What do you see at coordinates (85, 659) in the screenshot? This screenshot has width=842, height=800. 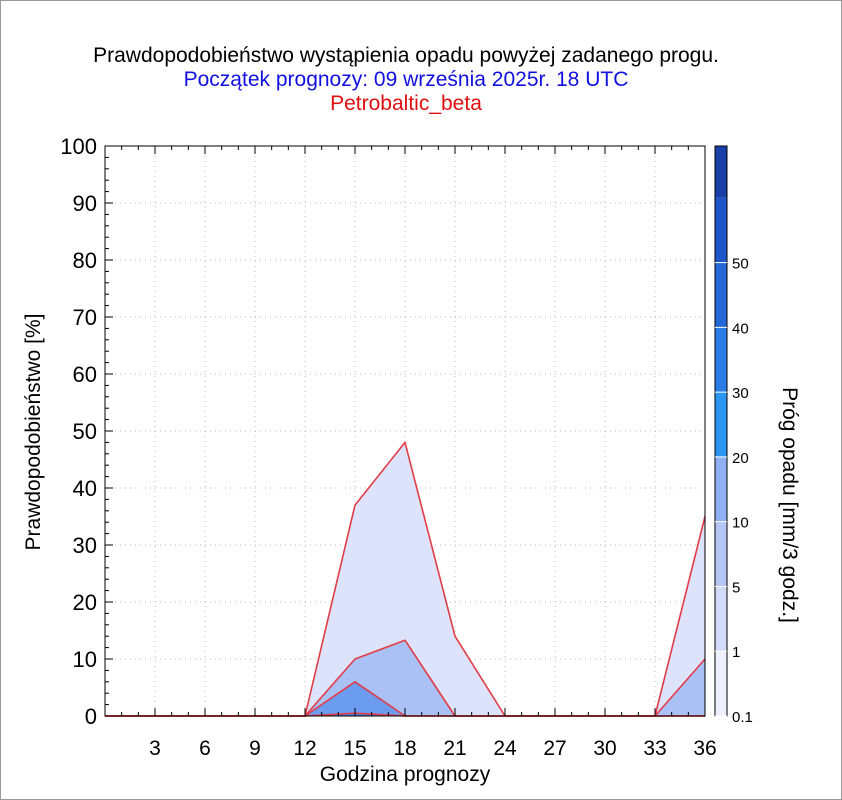 I see `y-tick-label: 10` at bounding box center [85, 659].